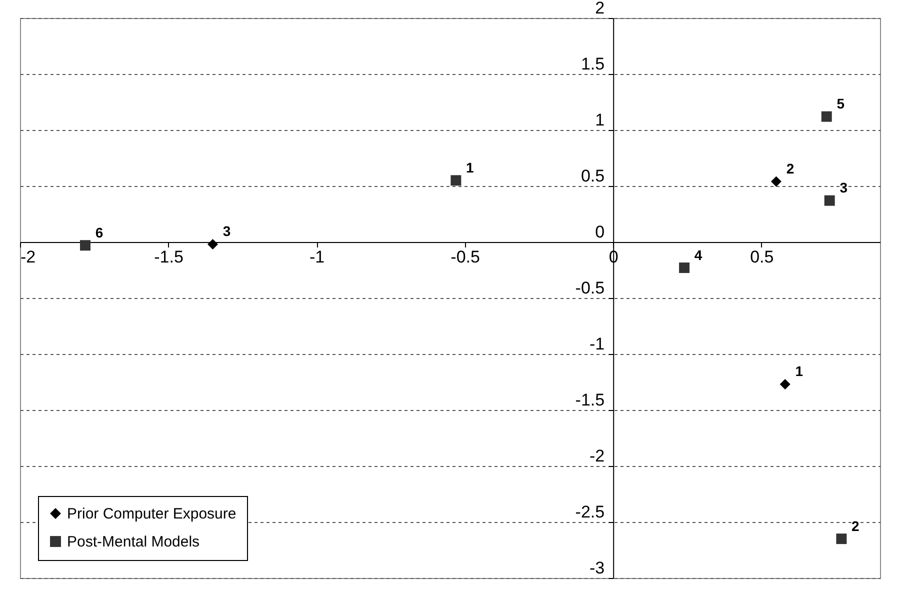 The height and width of the screenshot is (595, 902). Describe the element at coordinates (317, 257) in the screenshot. I see `x-tick-label: -1` at that location.